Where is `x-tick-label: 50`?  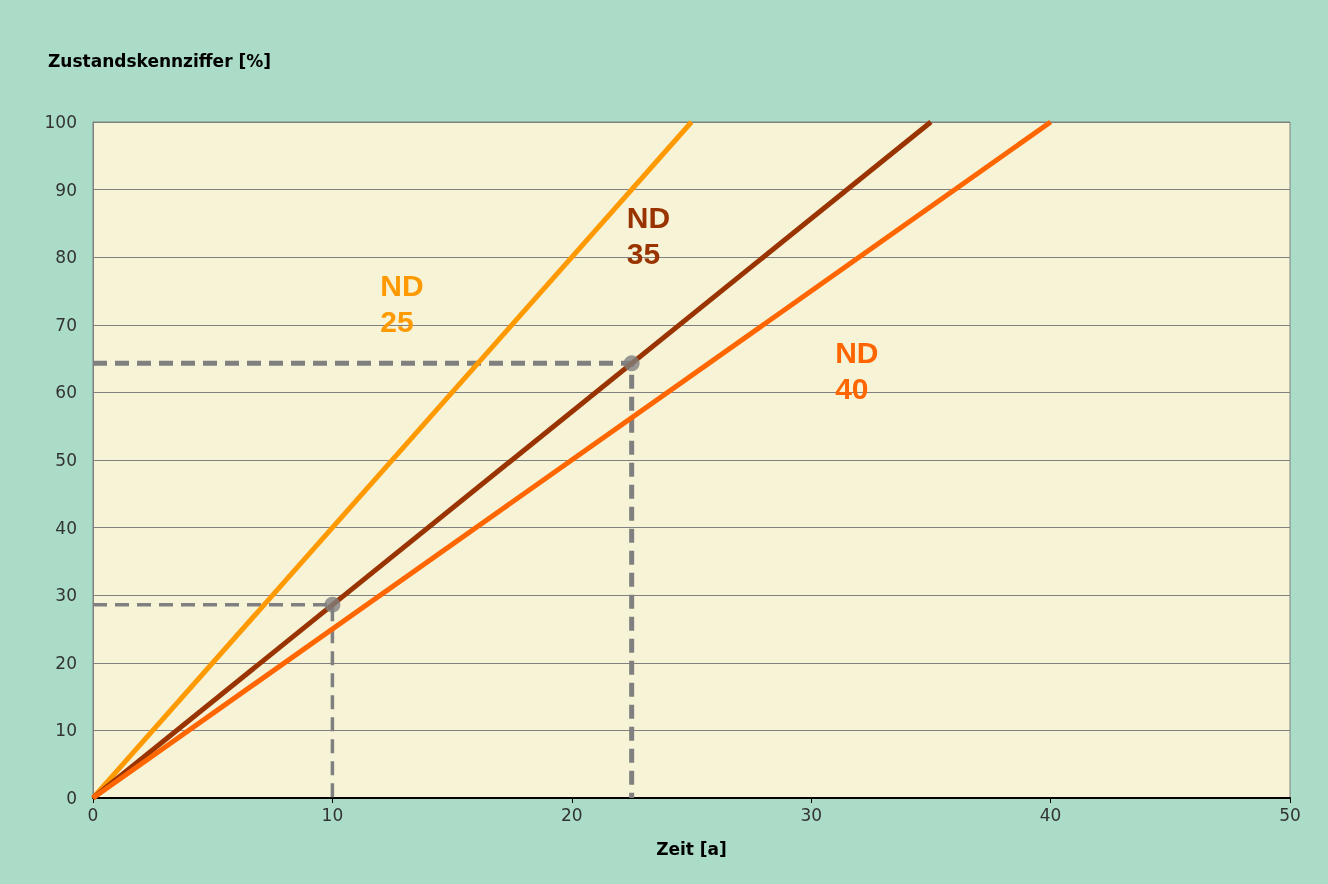
x-tick-label: 50 is located at coordinates (1290, 814).